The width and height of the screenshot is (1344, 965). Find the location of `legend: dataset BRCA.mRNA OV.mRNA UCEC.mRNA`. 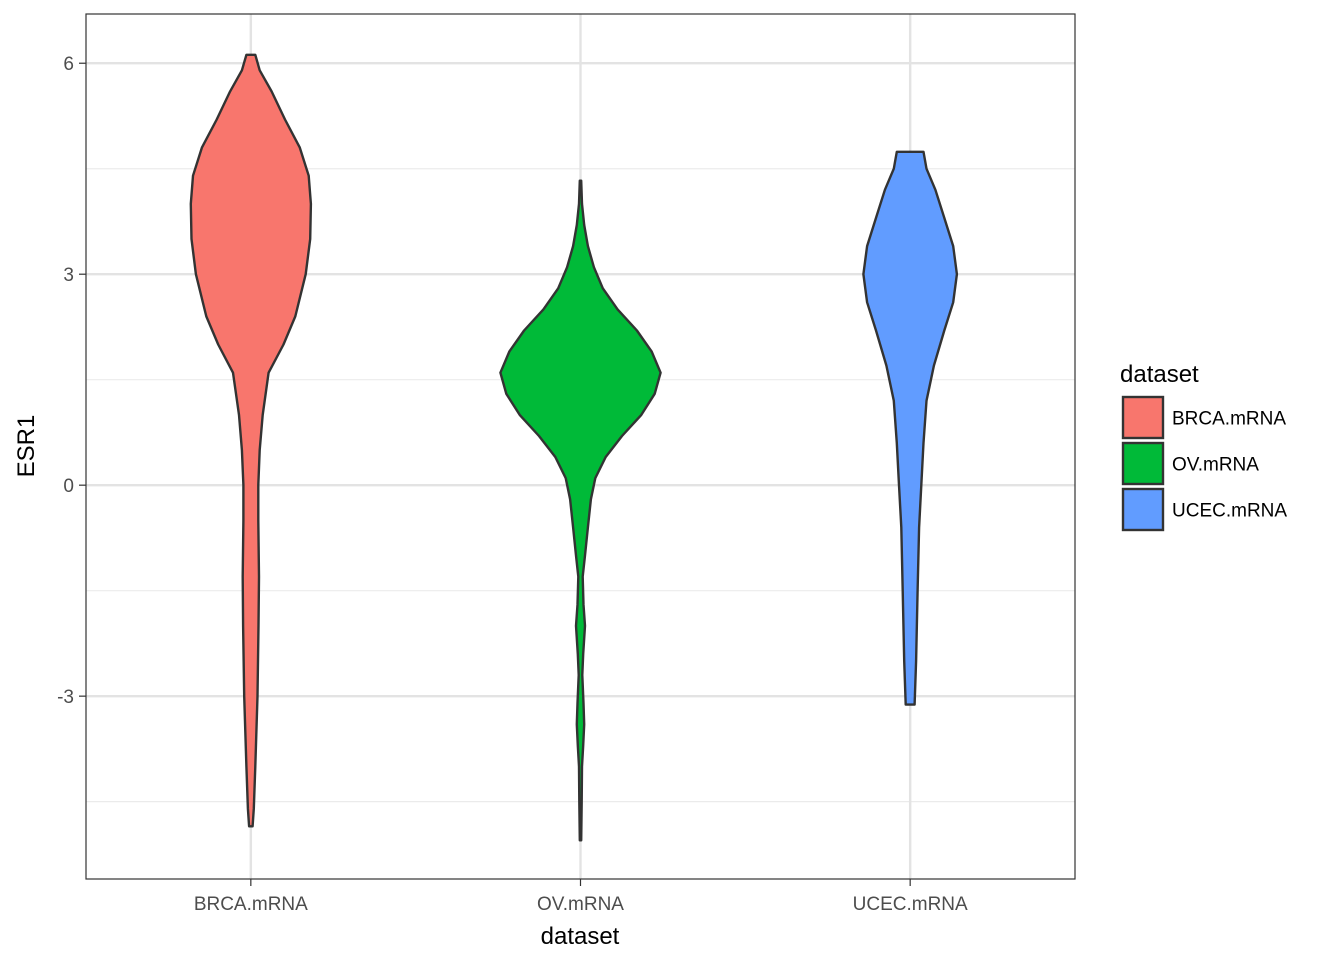

legend: dataset BRCA.mRNA OV.mRNA UCEC.mRNA is located at coordinates (1203, 446).